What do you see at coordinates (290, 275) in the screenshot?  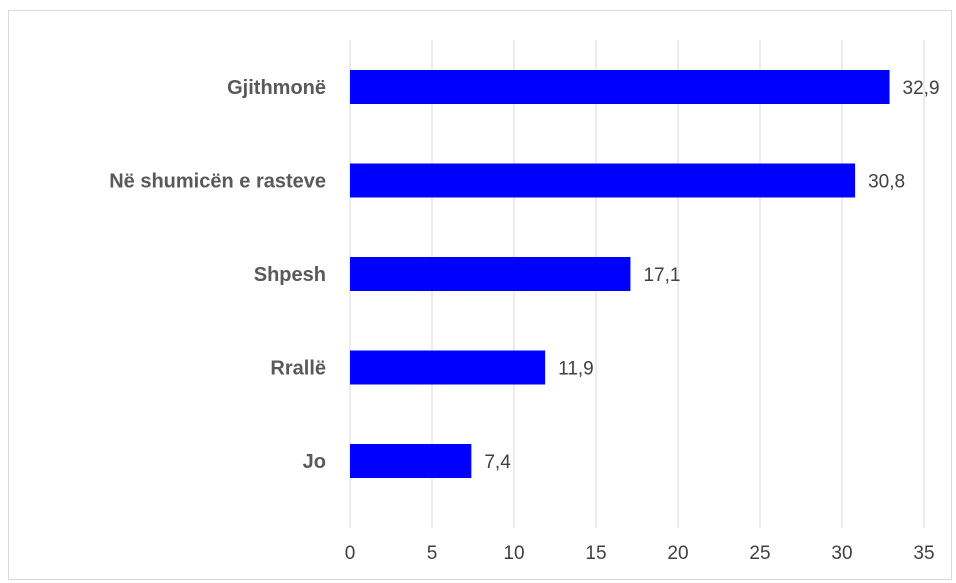 I see `category-label-2: Shpesh` at bounding box center [290, 275].